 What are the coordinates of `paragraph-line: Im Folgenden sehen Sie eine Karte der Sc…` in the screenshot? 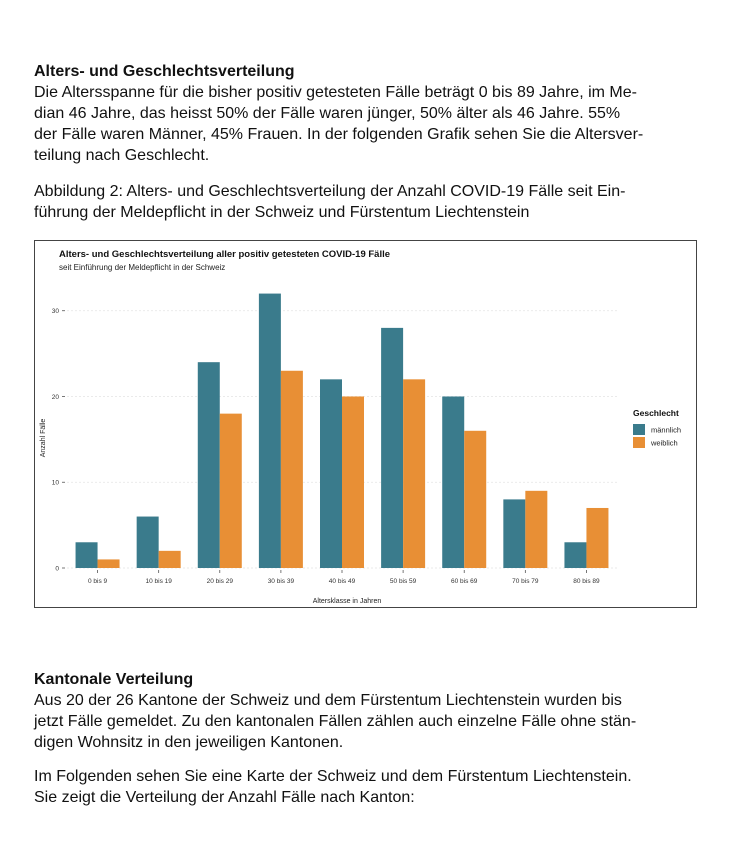 It's located at (333, 776).